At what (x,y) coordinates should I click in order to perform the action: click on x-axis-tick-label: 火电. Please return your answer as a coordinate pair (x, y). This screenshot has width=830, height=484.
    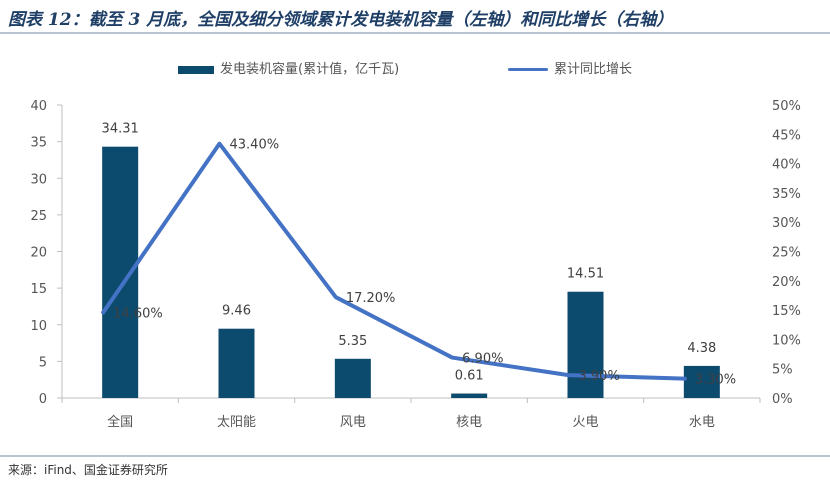
    Looking at the image, I should click on (585, 422).